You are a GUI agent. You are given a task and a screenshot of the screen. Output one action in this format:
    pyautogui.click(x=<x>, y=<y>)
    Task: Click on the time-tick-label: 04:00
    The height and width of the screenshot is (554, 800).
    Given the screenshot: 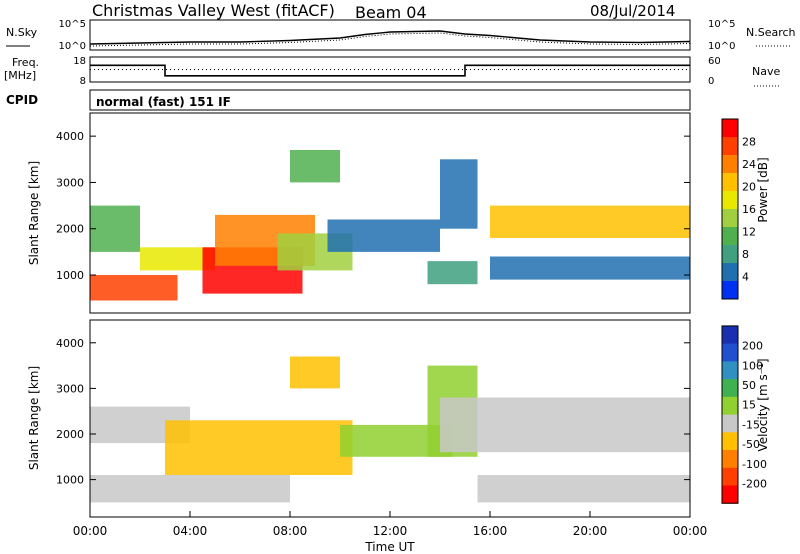 What is the action you would take?
    pyautogui.click(x=190, y=531)
    